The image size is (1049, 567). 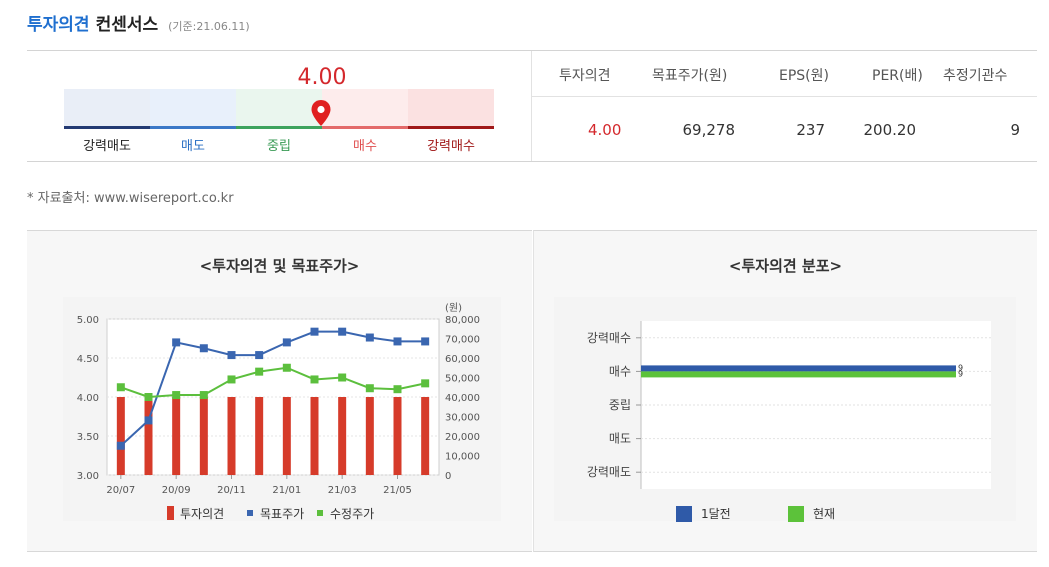 What do you see at coordinates (448, 476) in the screenshot?
I see `y-right-tick-label: 0` at bounding box center [448, 476].